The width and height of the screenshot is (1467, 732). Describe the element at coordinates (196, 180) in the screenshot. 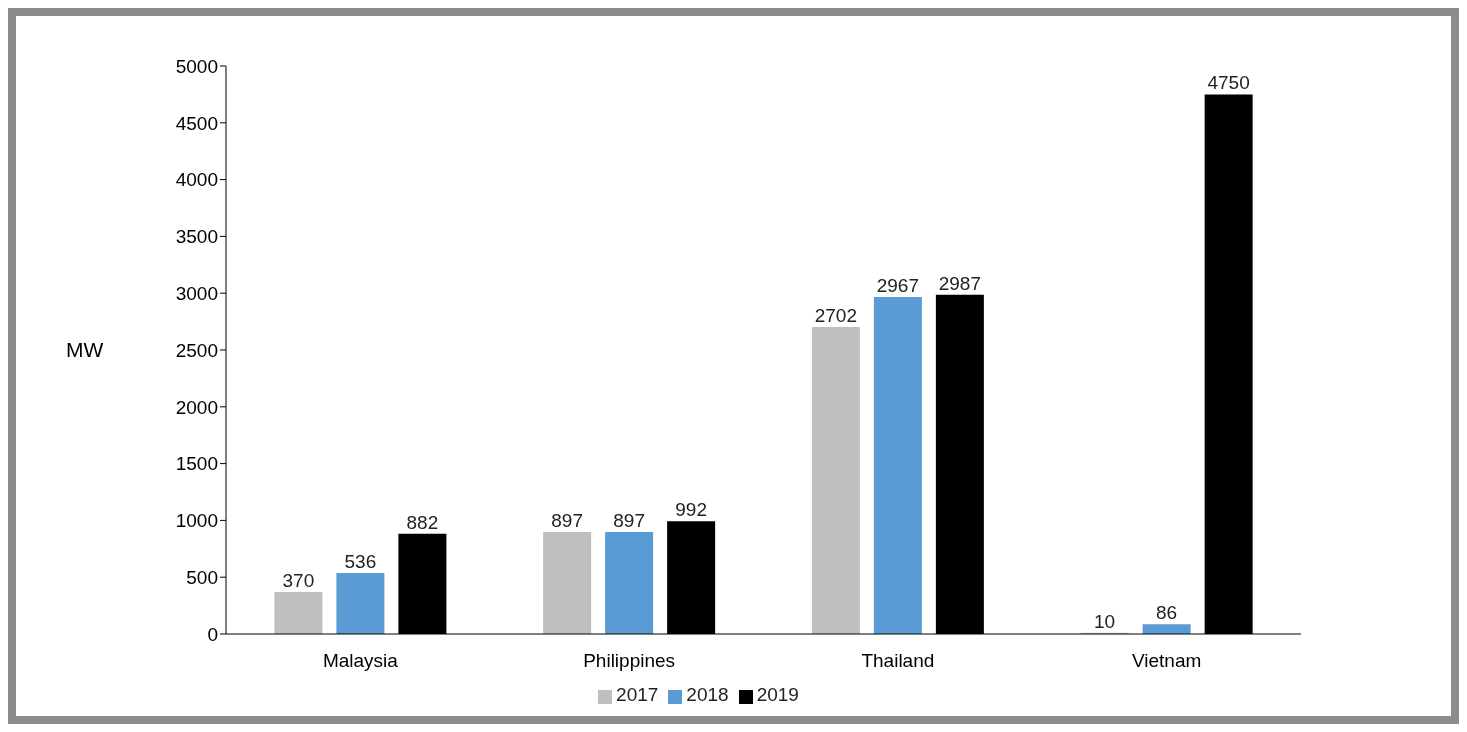

I see `y-tick-label: 4000` at that location.